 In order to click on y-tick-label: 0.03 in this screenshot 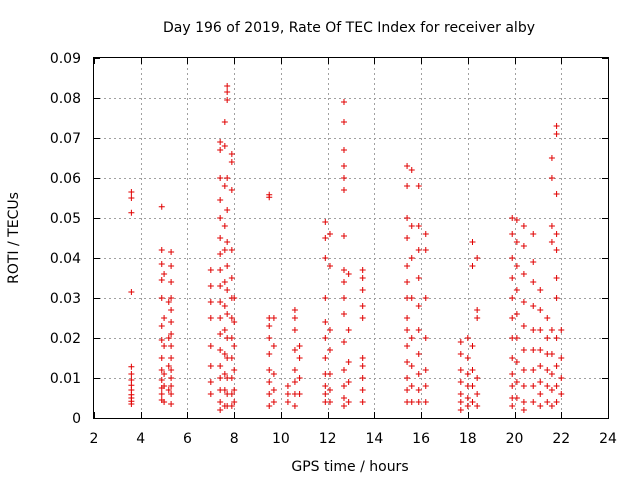, I will do `click(65, 299)`.